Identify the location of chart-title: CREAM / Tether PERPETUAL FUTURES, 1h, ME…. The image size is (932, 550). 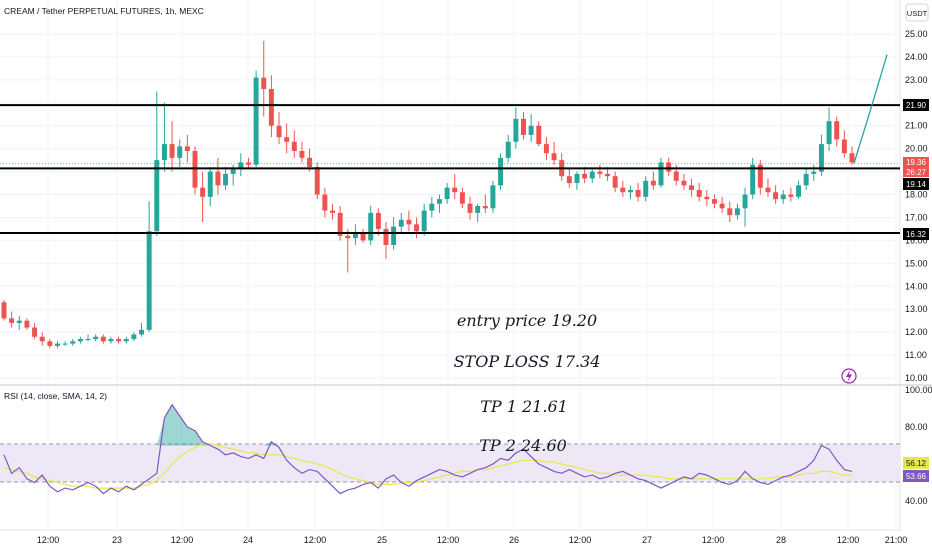
(104, 11).